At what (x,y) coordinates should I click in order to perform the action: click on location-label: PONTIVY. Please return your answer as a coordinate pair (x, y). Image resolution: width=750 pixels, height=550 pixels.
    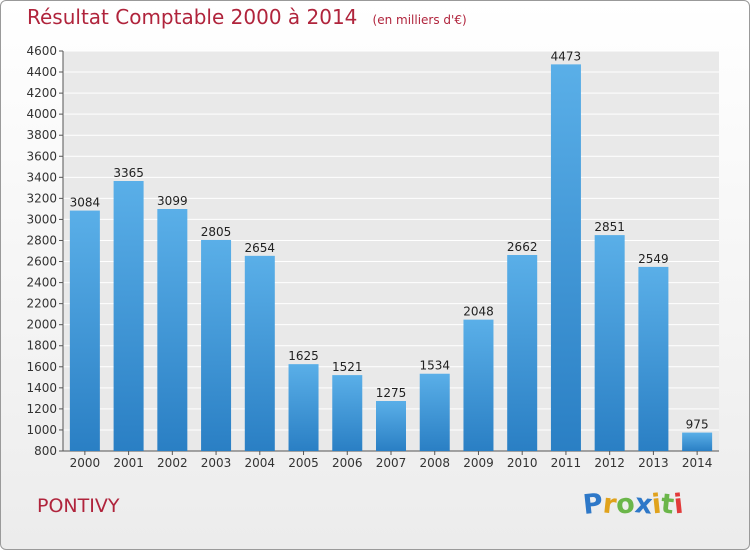
    Looking at the image, I should click on (78, 506).